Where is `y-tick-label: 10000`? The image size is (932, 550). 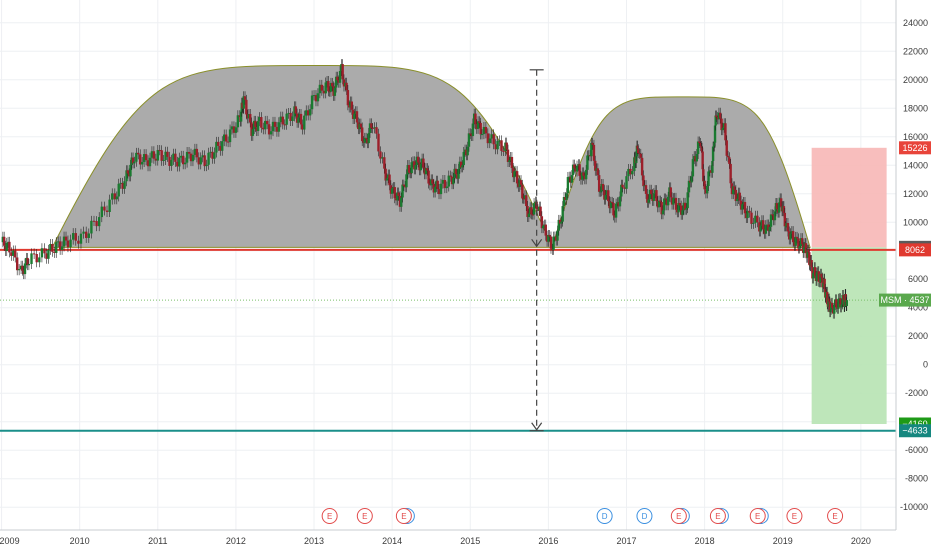
y-tick-label: 10000 is located at coordinates (915, 222).